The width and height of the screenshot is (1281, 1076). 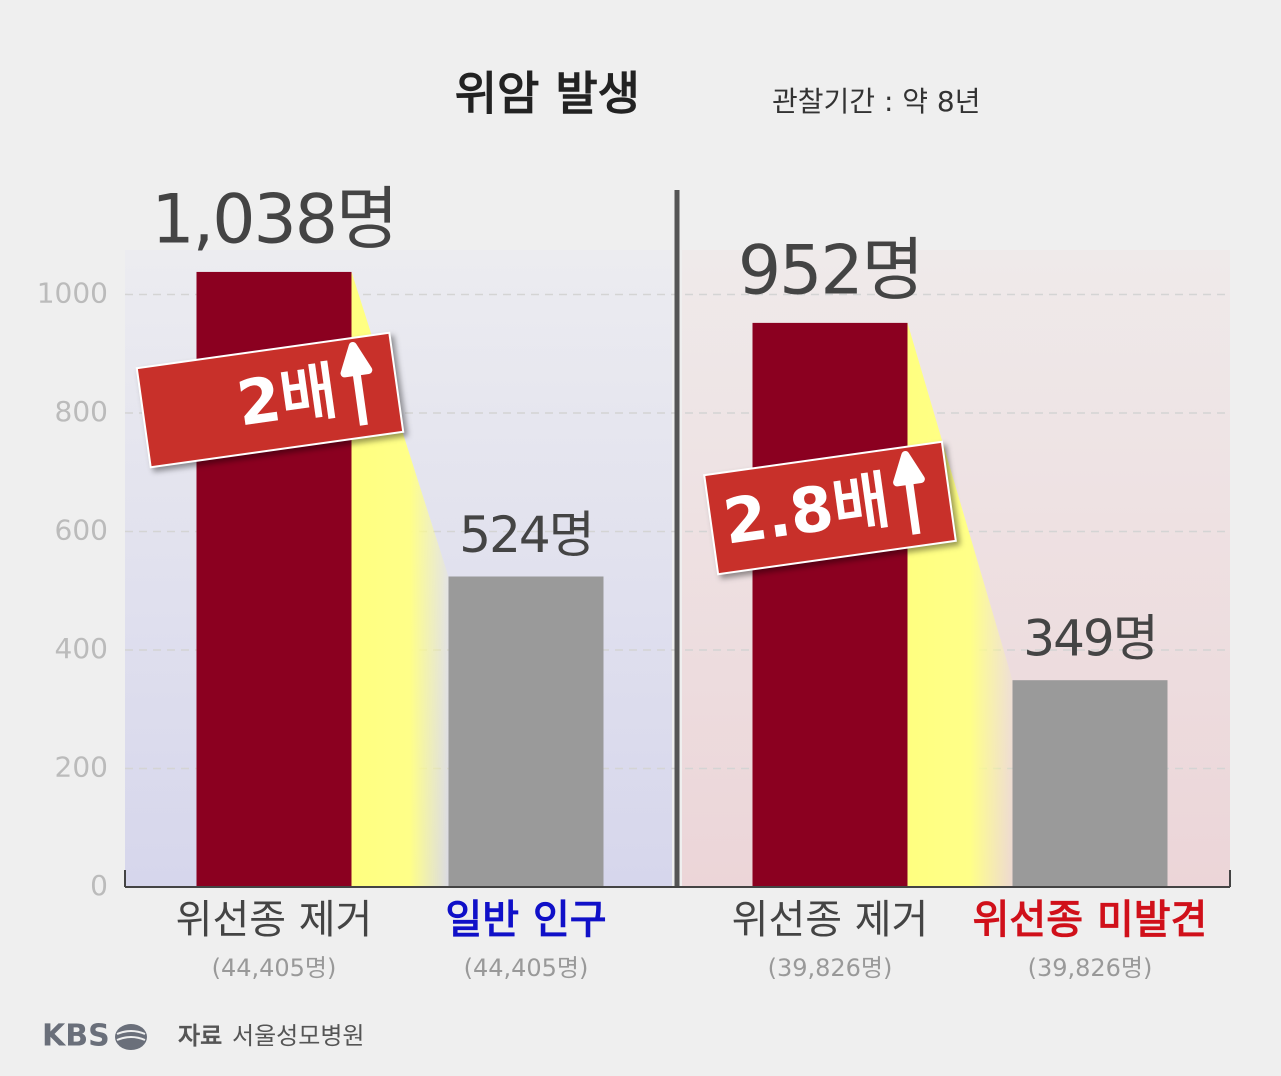 I want to click on chart-title: 위암 발생, so click(x=547, y=94).